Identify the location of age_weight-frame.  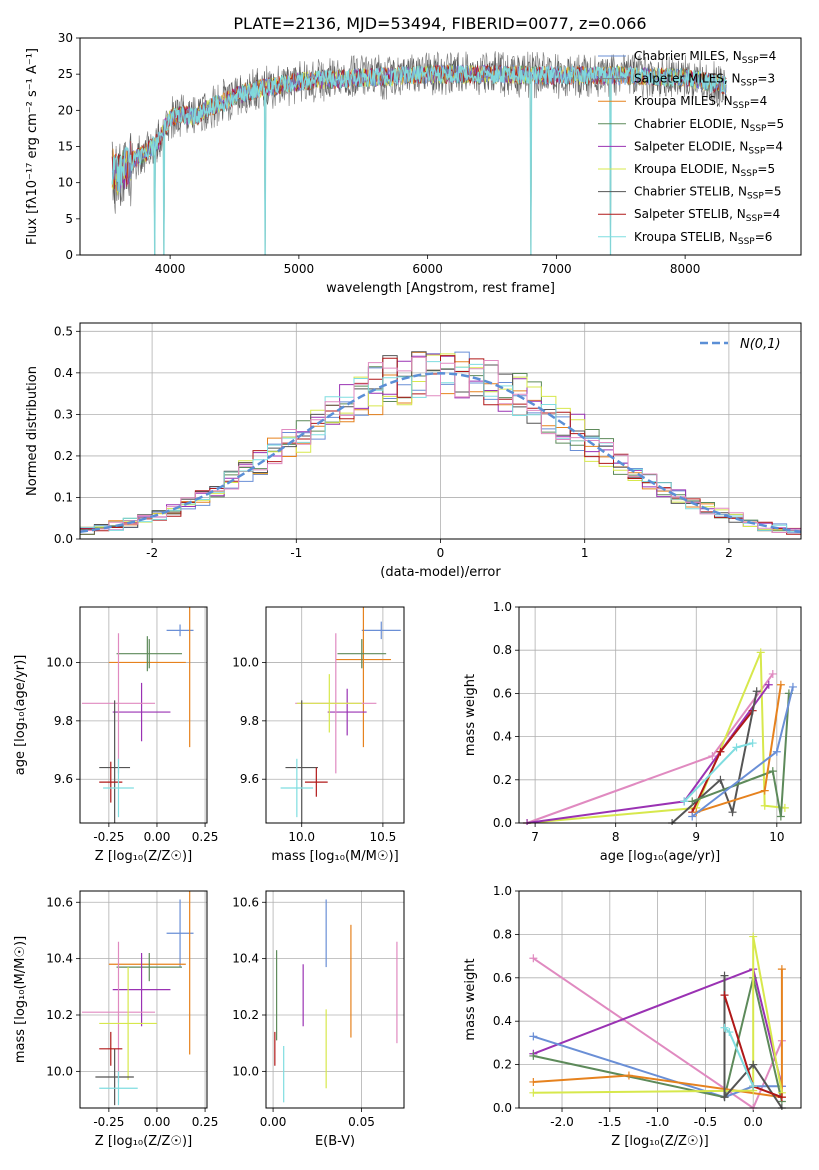
(660, 715).